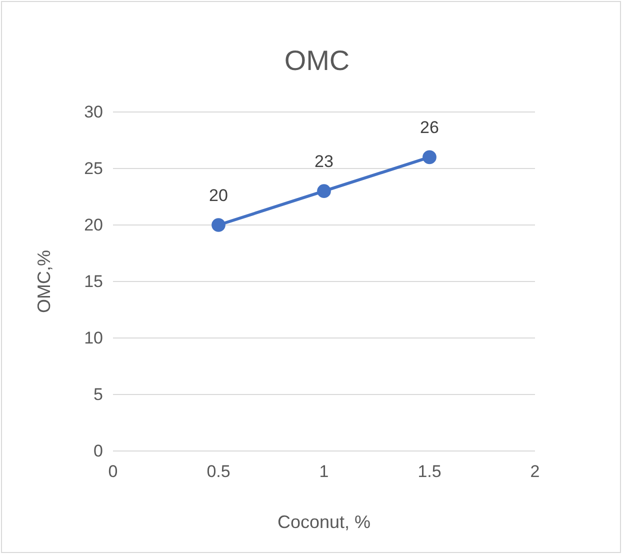 The width and height of the screenshot is (622, 554). What do you see at coordinates (324, 522) in the screenshot?
I see `x-axis-title: Coconut, %` at bounding box center [324, 522].